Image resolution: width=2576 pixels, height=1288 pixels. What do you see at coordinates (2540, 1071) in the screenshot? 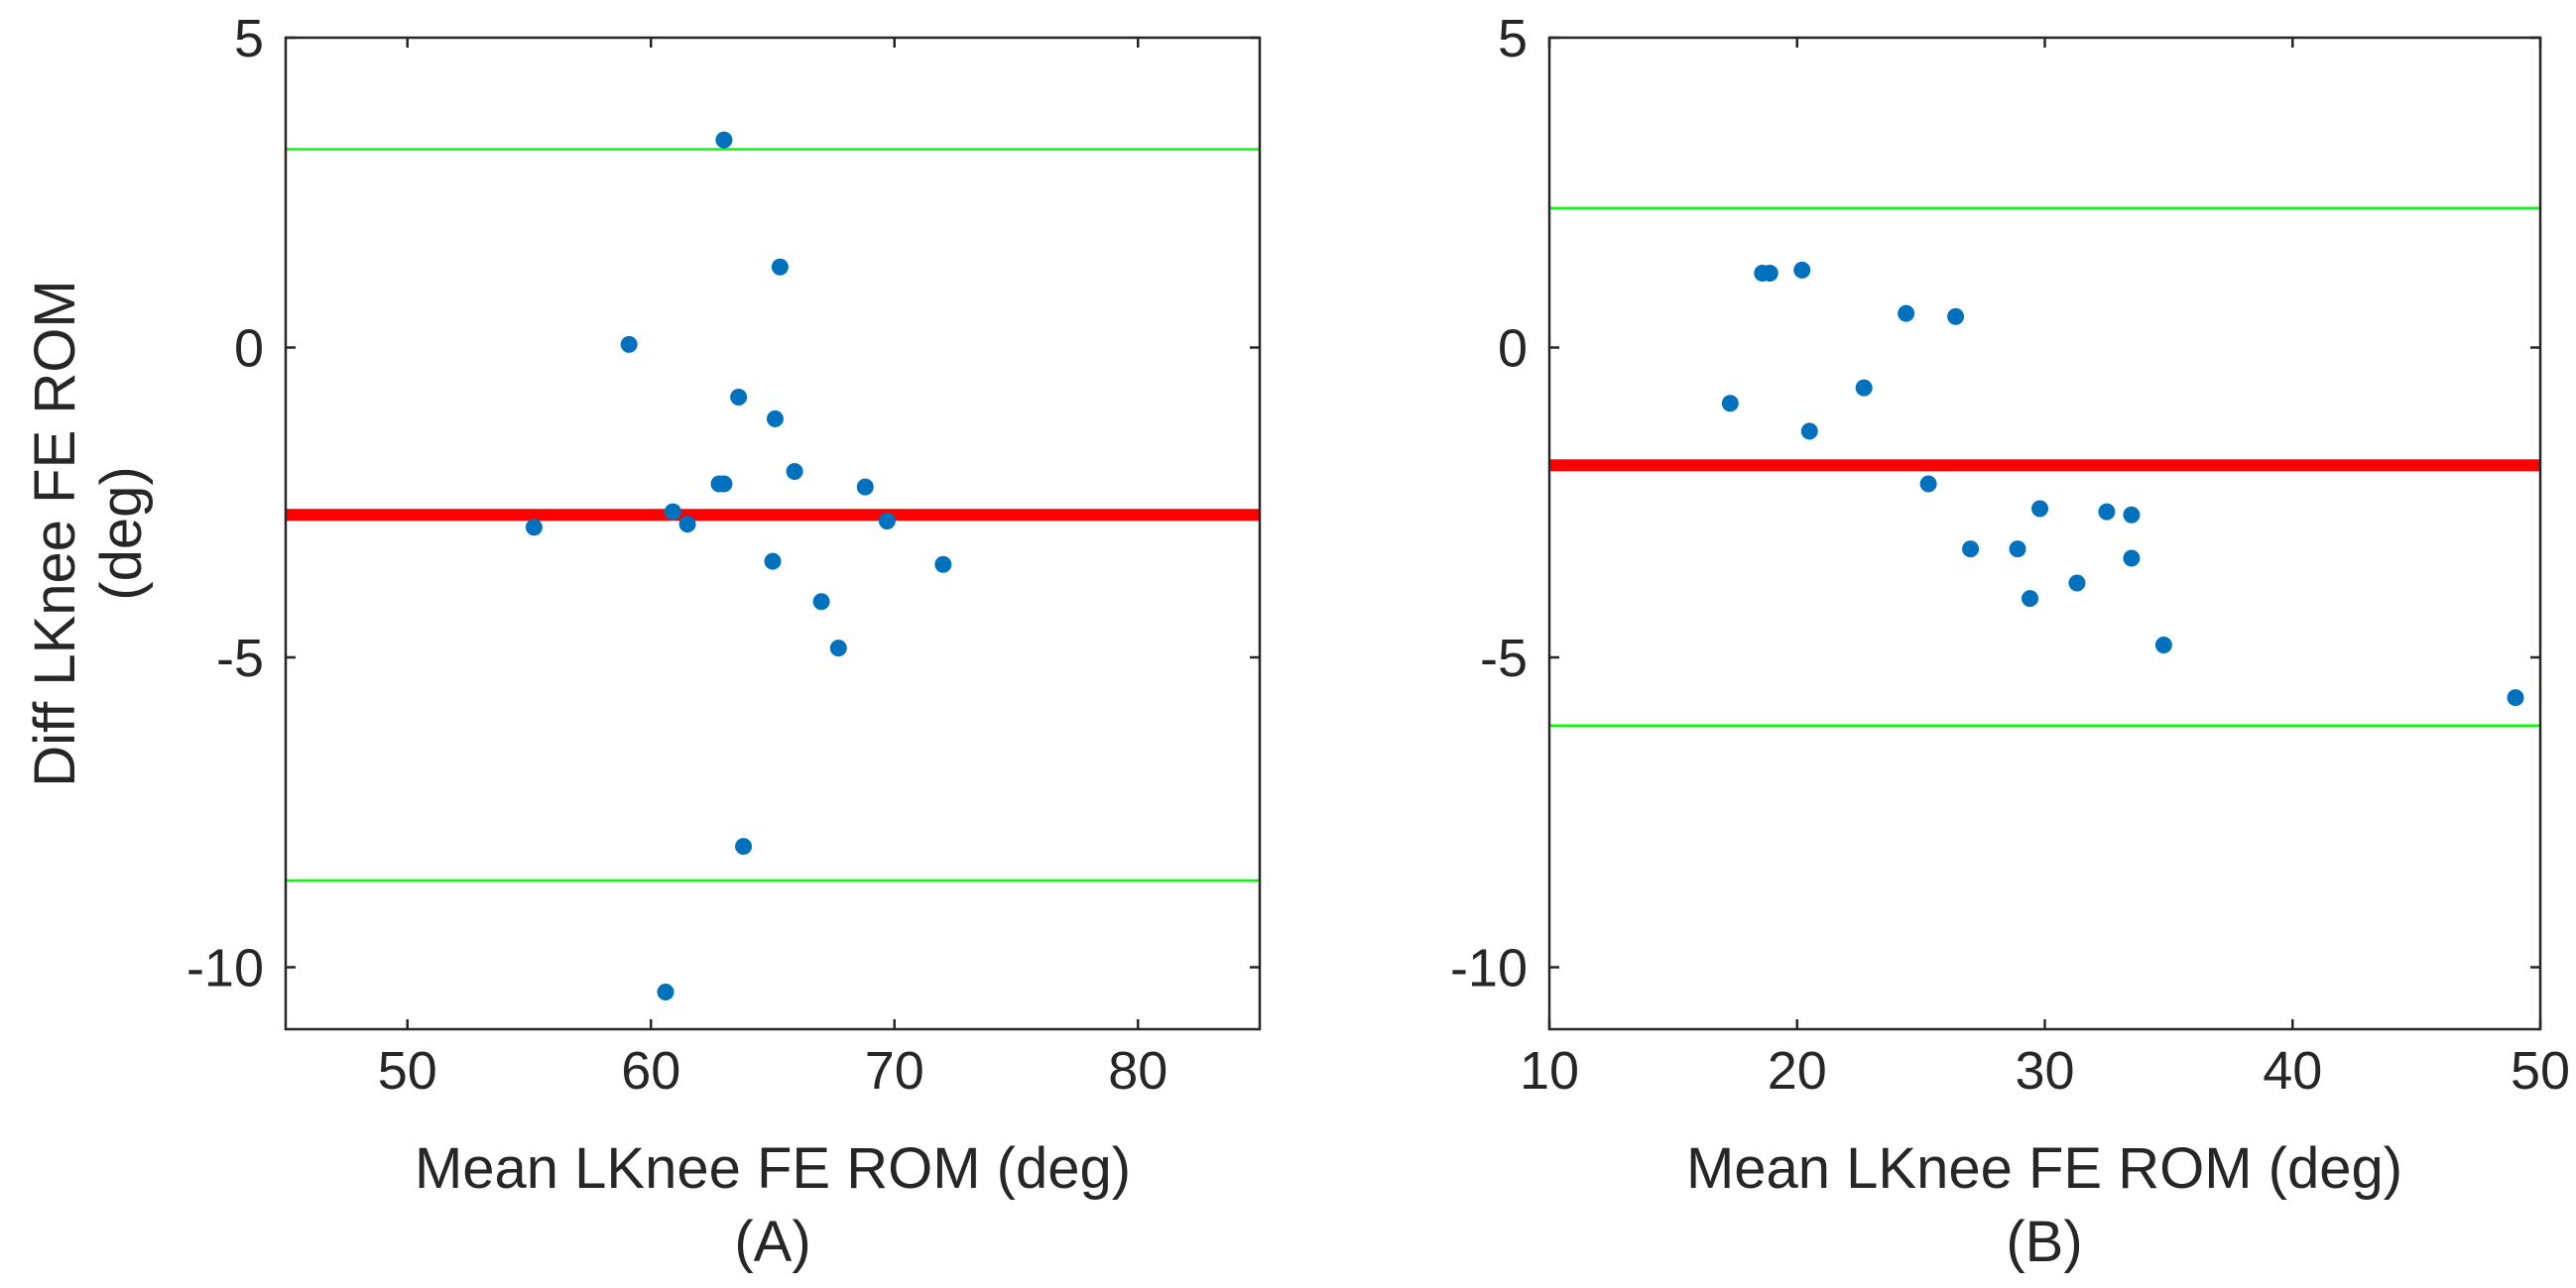
I see `panel-b-x-tick-label: 50` at bounding box center [2540, 1071].